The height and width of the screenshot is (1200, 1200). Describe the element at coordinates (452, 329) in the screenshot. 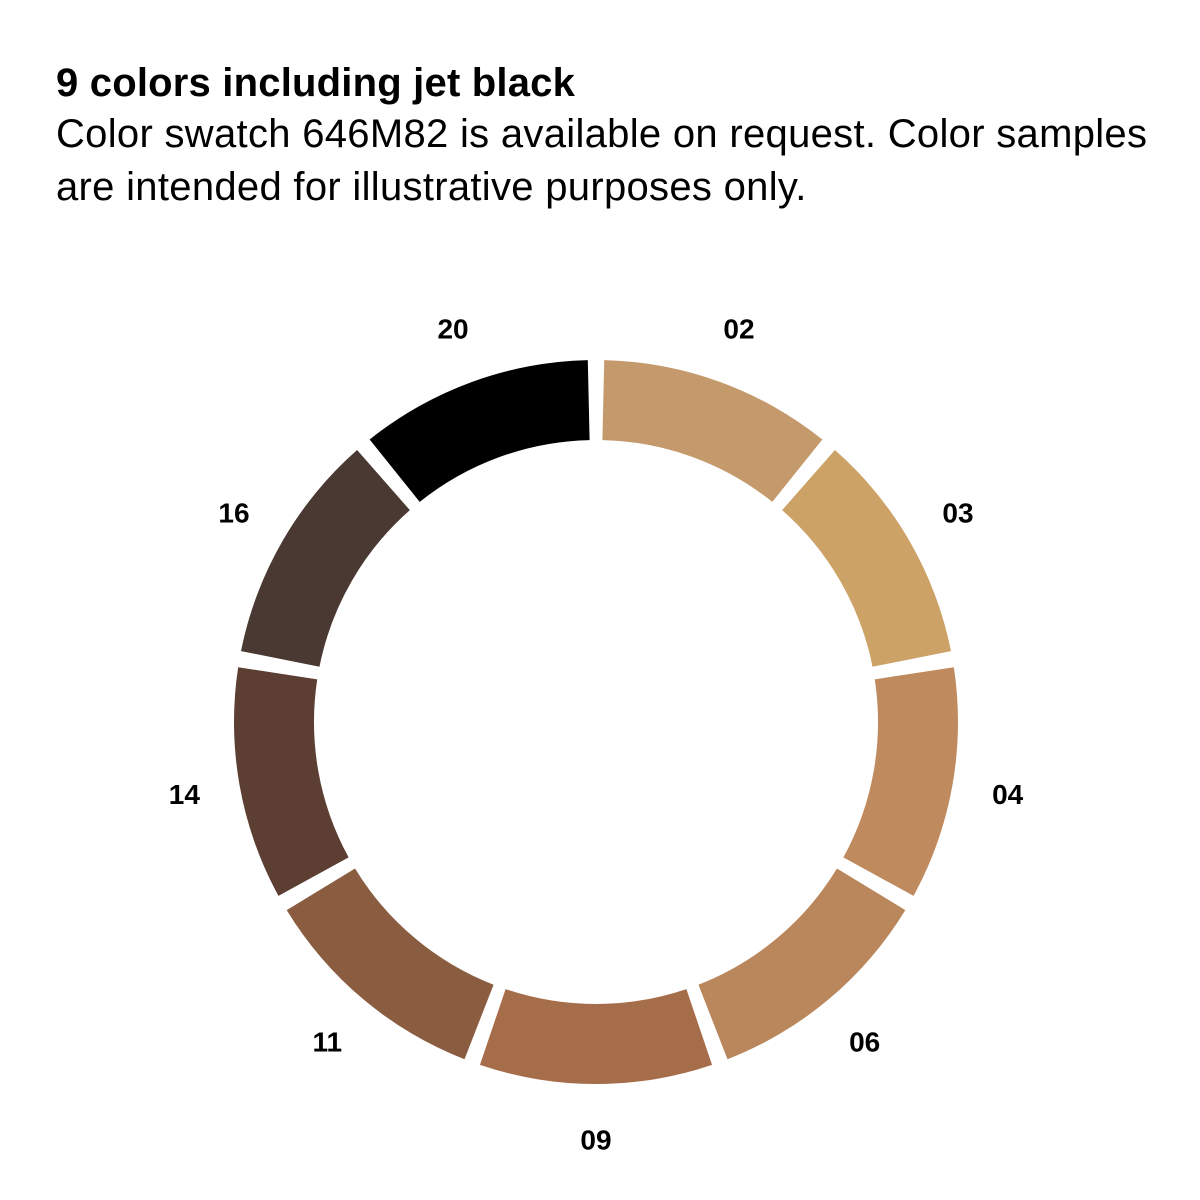

I see `swatch-label-20: 20` at that location.